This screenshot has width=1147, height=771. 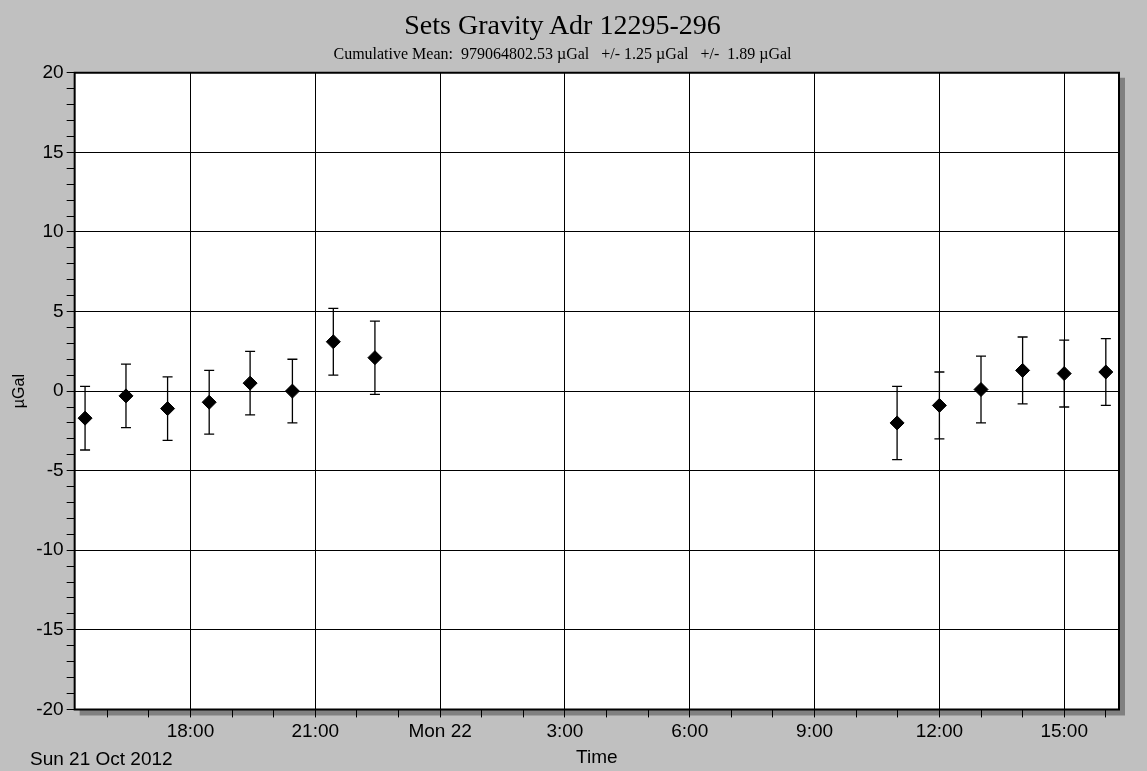 What do you see at coordinates (101, 758) in the screenshot?
I see `text: Sun 21 Oct 2012` at bounding box center [101, 758].